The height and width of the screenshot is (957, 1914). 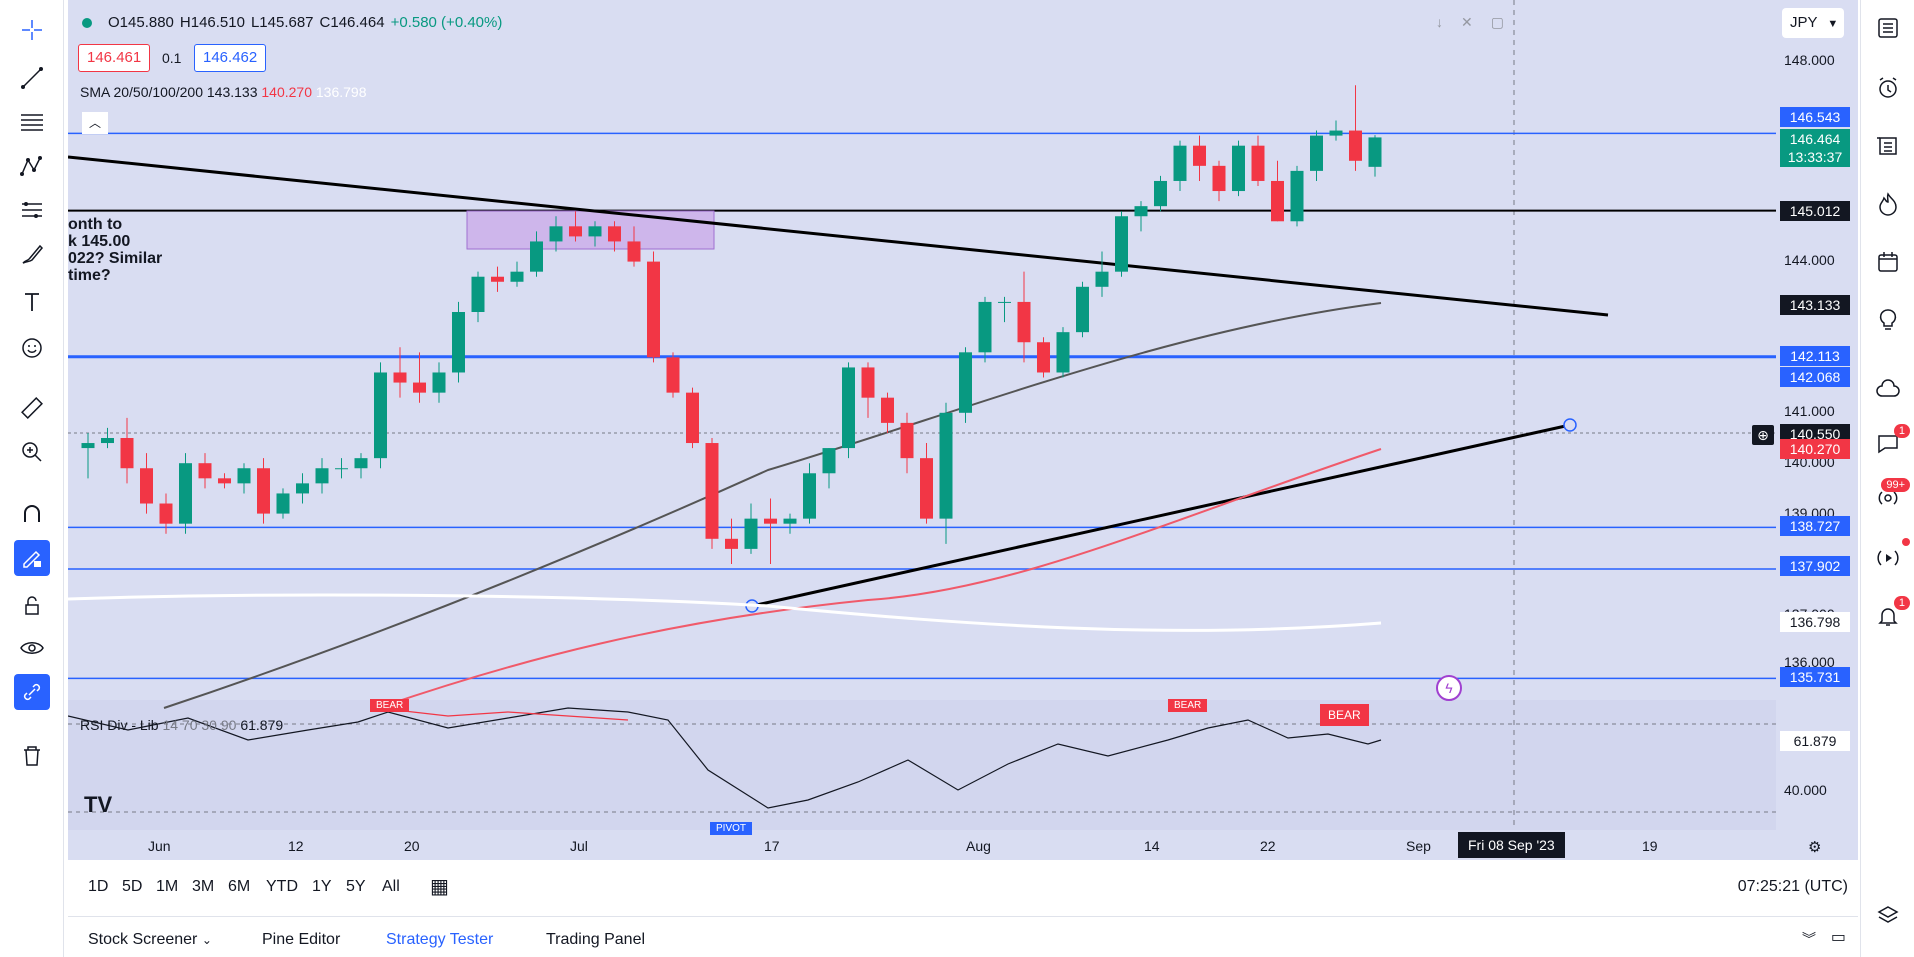 What do you see at coordinates (590, 230) in the screenshot?
I see `resistance-zone-box` at bounding box center [590, 230].